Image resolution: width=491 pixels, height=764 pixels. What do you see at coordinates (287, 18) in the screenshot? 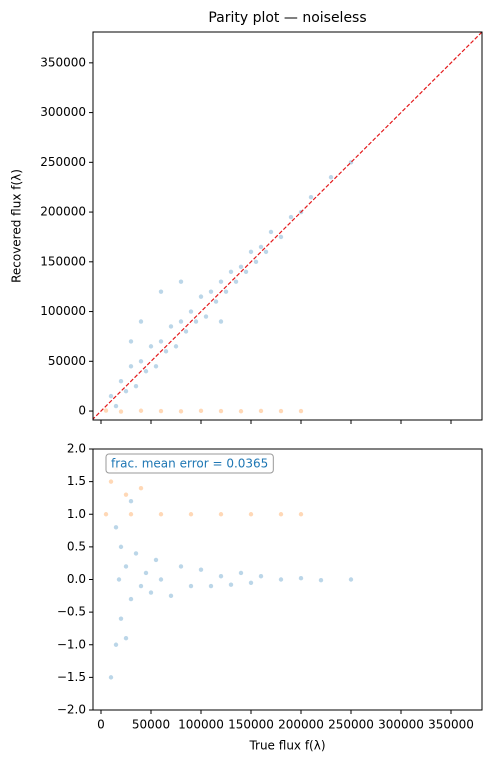
I see `chart-title: Parity plot — noiseless` at bounding box center [287, 18].